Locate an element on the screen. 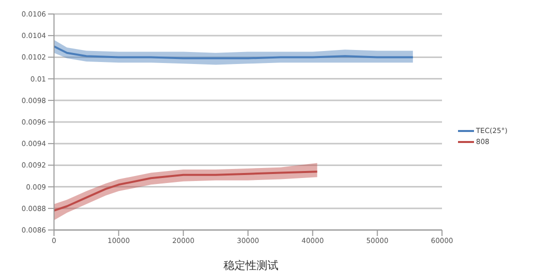  x-axis-title: 稳定性测试 is located at coordinates (251, 265).